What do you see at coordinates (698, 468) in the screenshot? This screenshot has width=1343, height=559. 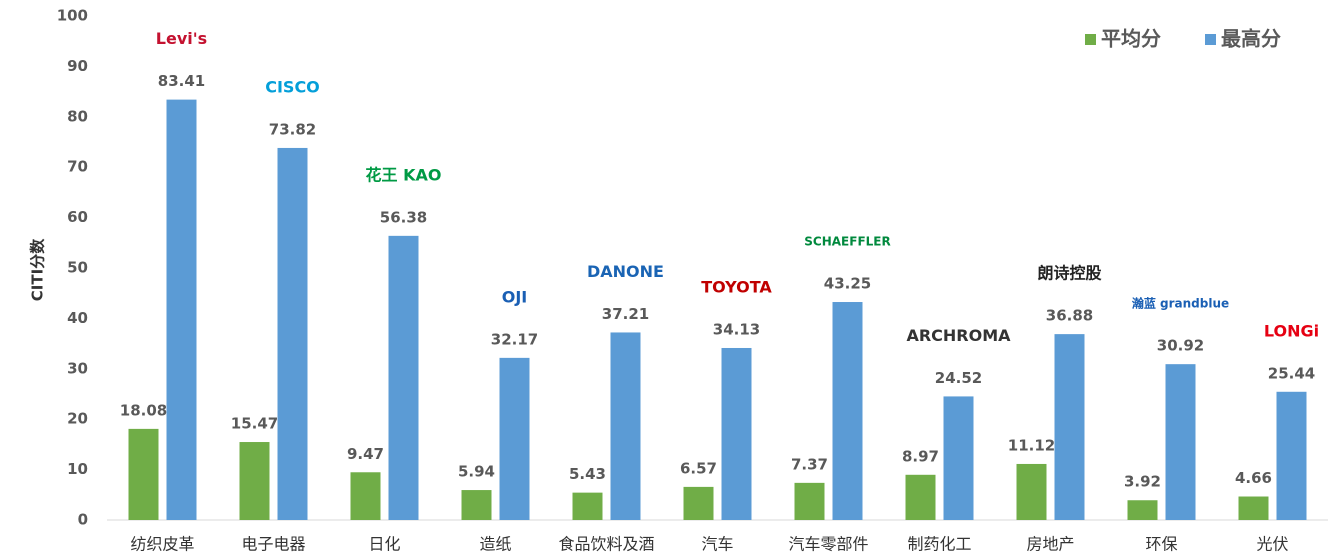 I see `data-label: 6.57` at bounding box center [698, 468].